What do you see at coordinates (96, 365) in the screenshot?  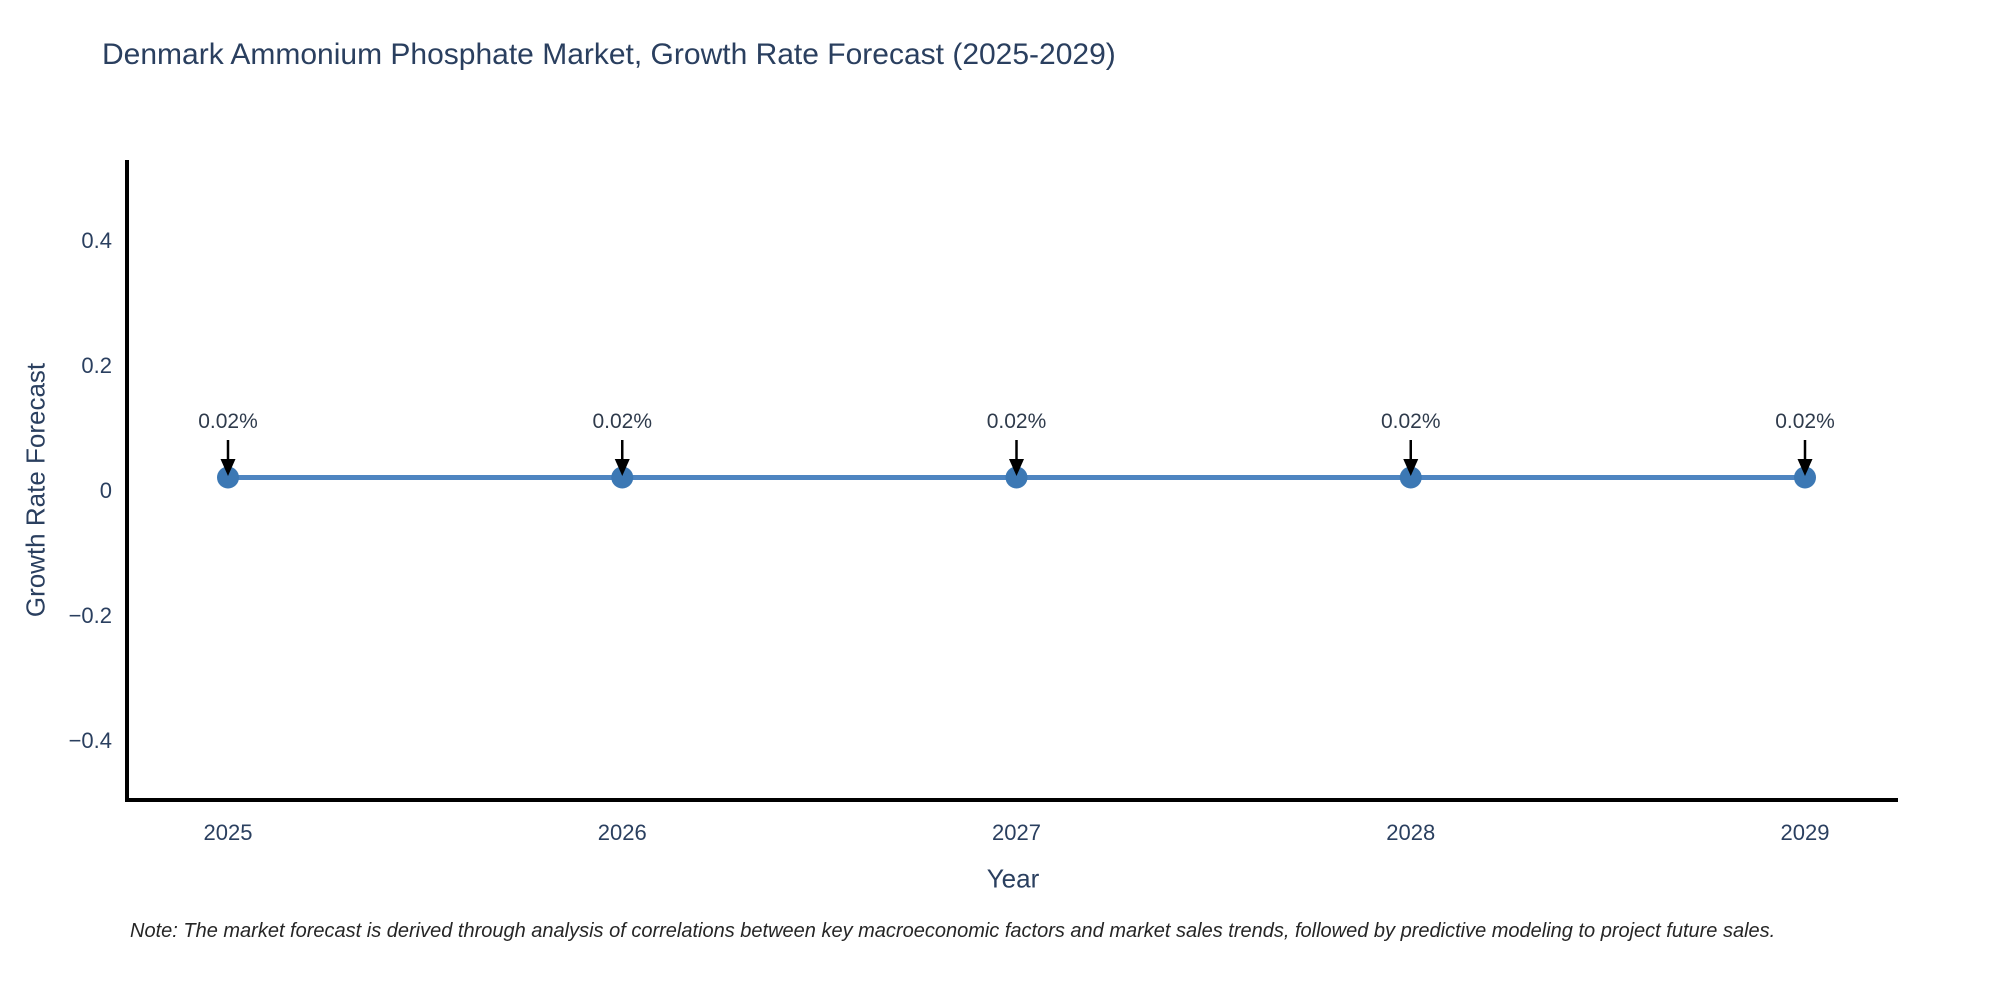 I see `y-tick-label: 0.2` at bounding box center [96, 365].